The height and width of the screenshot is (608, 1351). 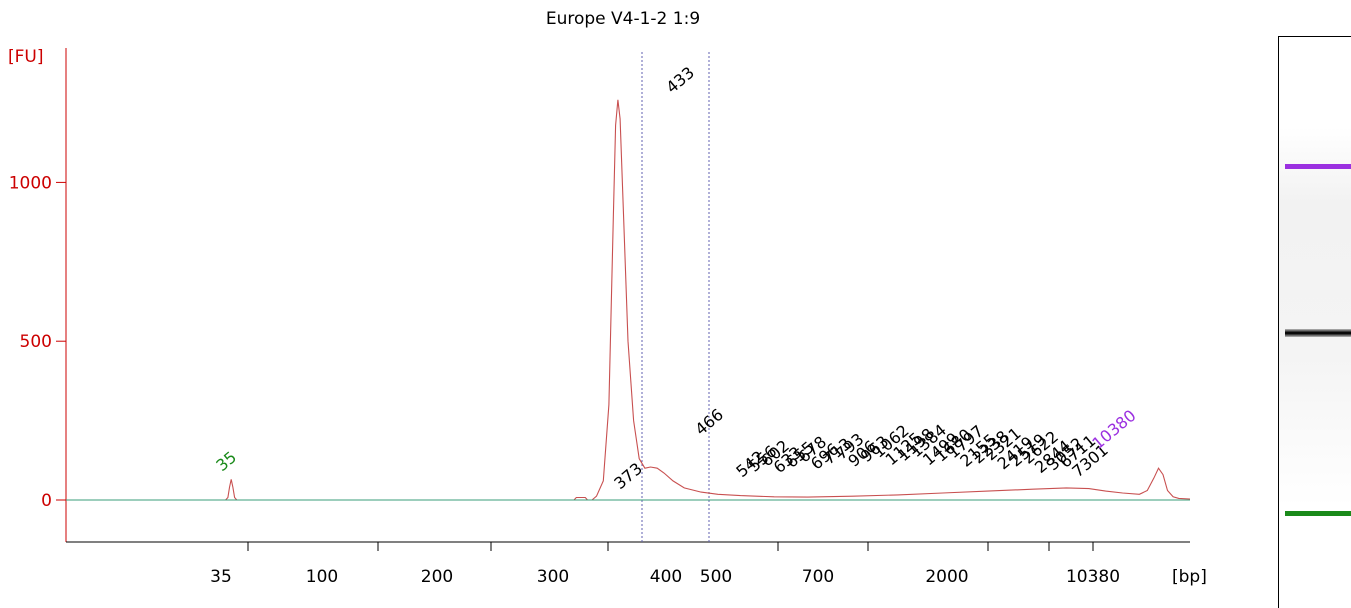 I want to click on x-tick-label-4: 400, so click(x=666, y=577).